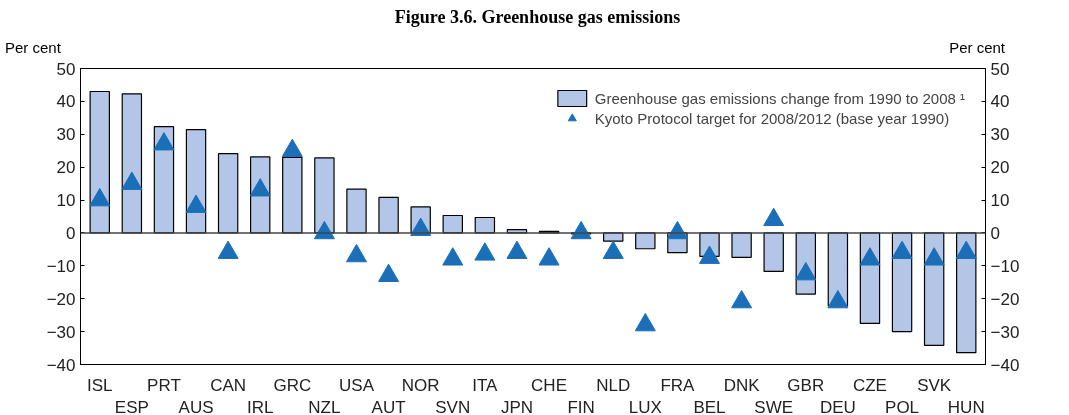 This screenshot has height=415, width=1069. Describe the element at coordinates (995, 233) in the screenshot. I see `y2-tick-label: 0` at that location.